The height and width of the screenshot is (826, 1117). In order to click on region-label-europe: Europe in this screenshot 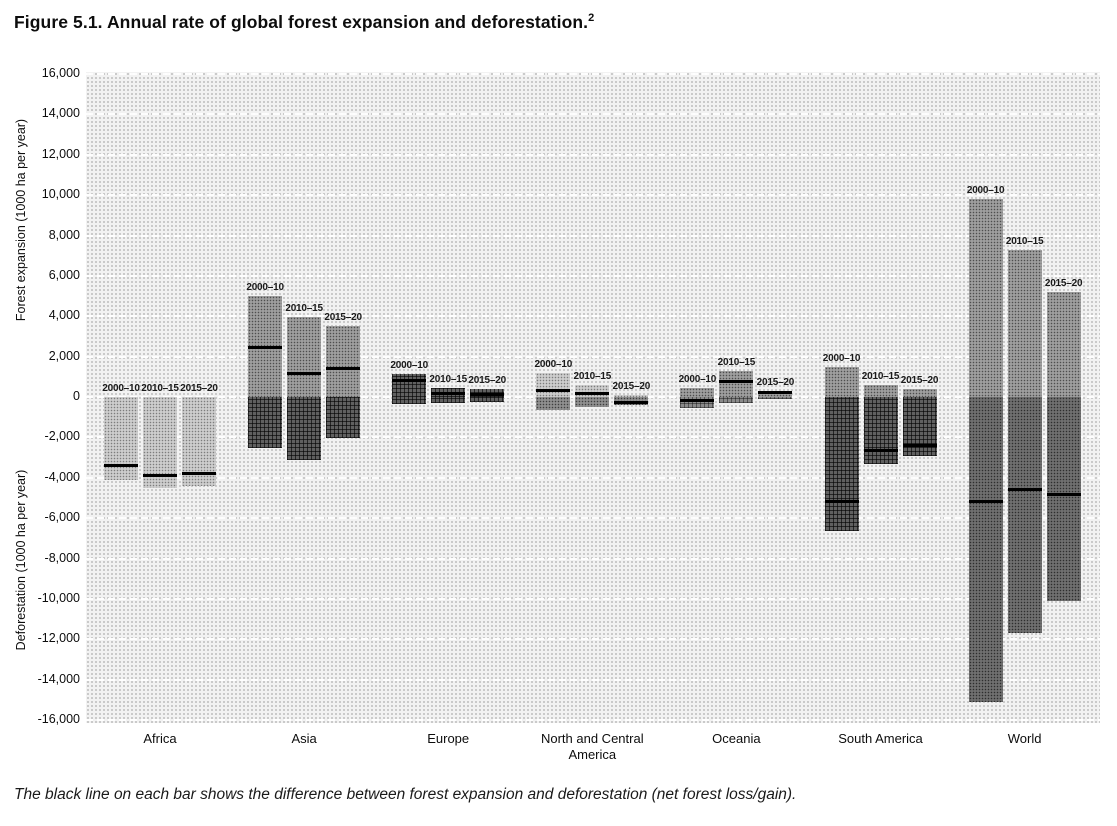, I will do `click(448, 738)`.